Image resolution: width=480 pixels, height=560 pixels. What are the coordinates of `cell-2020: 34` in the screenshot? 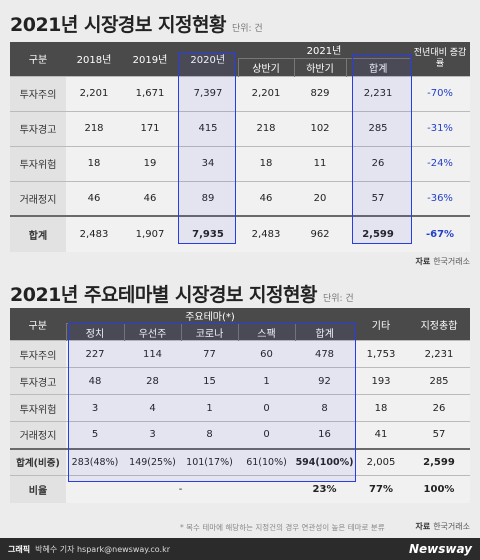 It's located at (208, 163).